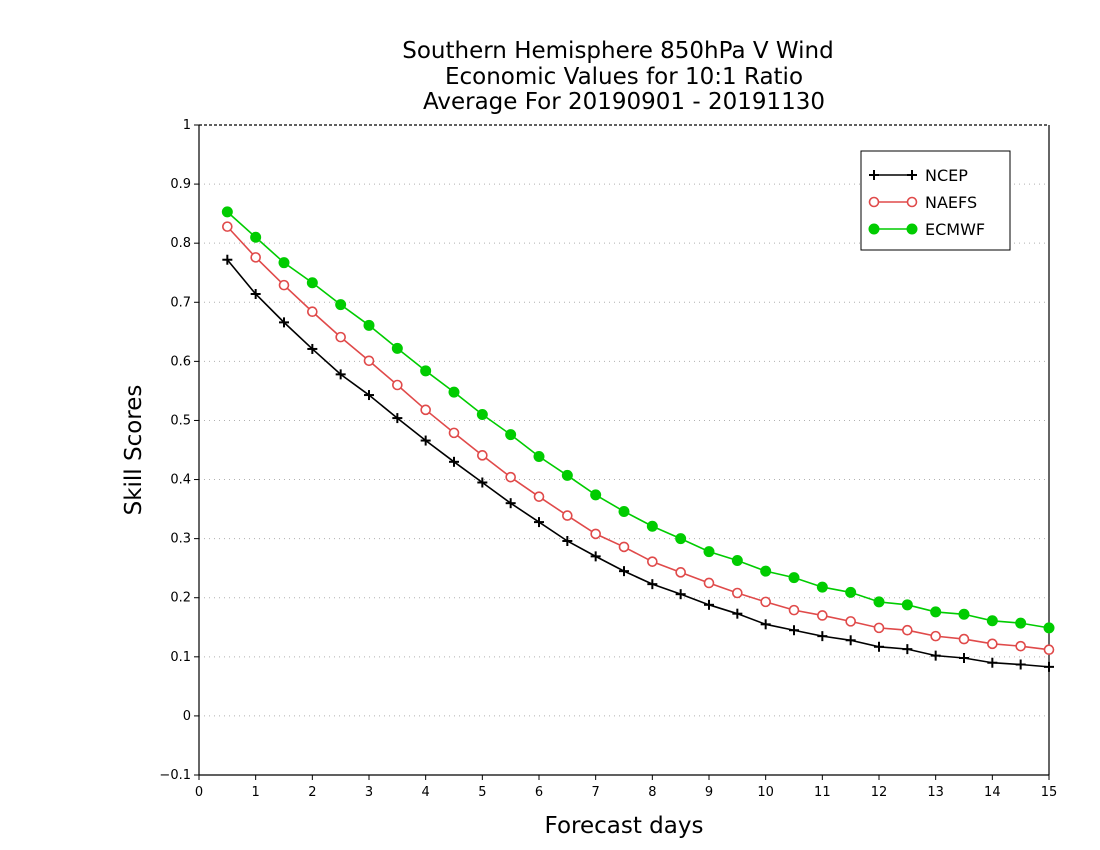 Image resolution: width=1100 pixels, height=850 pixels. Describe the element at coordinates (1049, 792) in the screenshot. I see `x-tick-label: 15` at that location.